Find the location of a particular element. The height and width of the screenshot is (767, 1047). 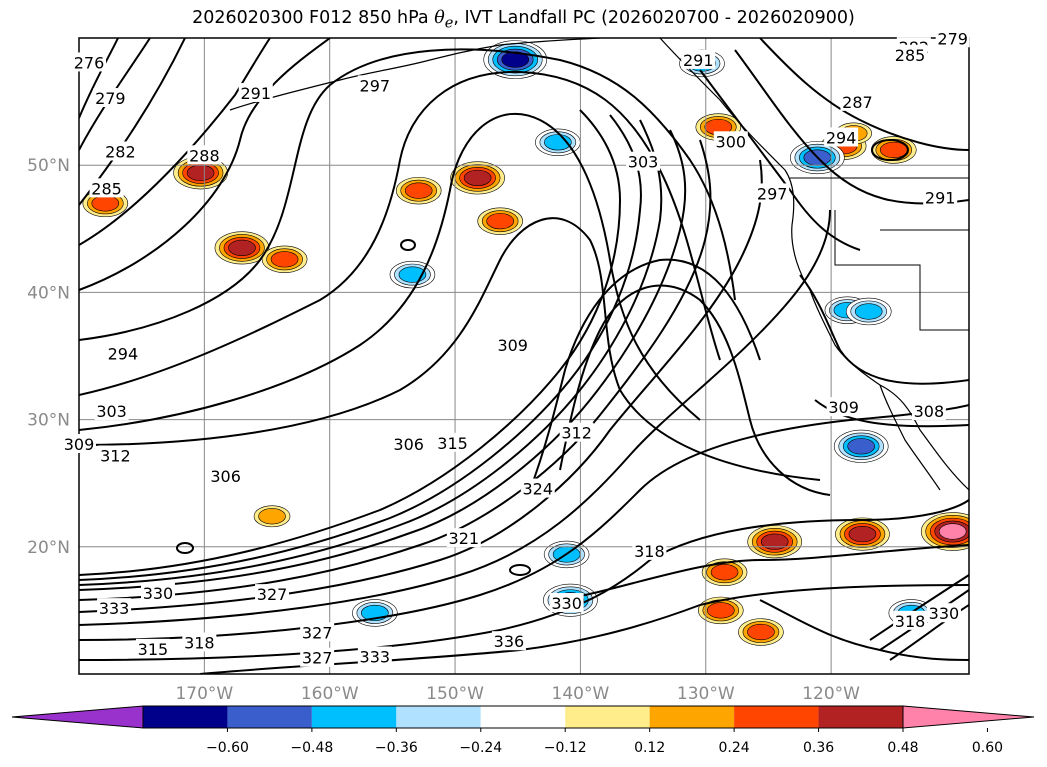

contour-label: 321 is located at coordinates (464, 538).